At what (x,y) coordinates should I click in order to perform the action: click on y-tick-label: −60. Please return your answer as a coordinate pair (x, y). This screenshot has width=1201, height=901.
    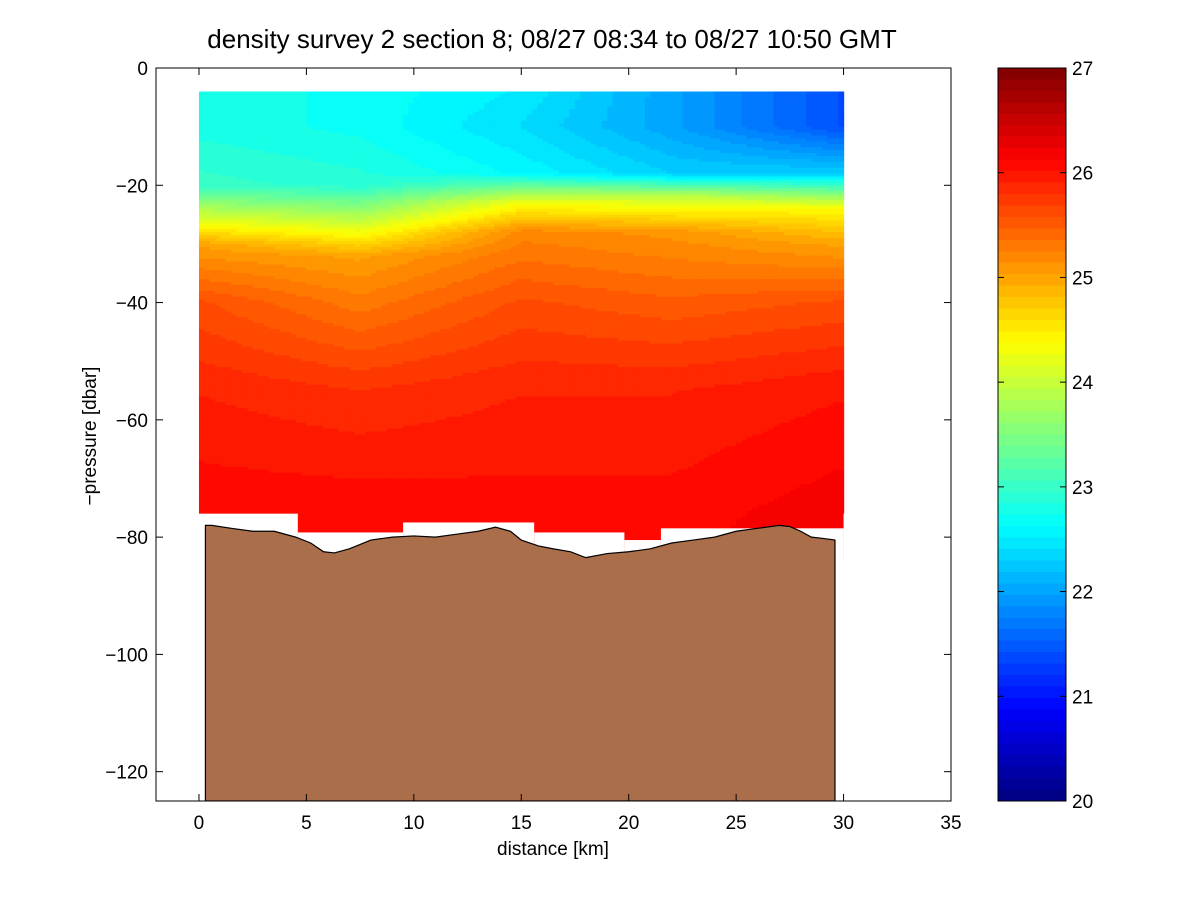
    Looking at the image, I should click on (132, 421).